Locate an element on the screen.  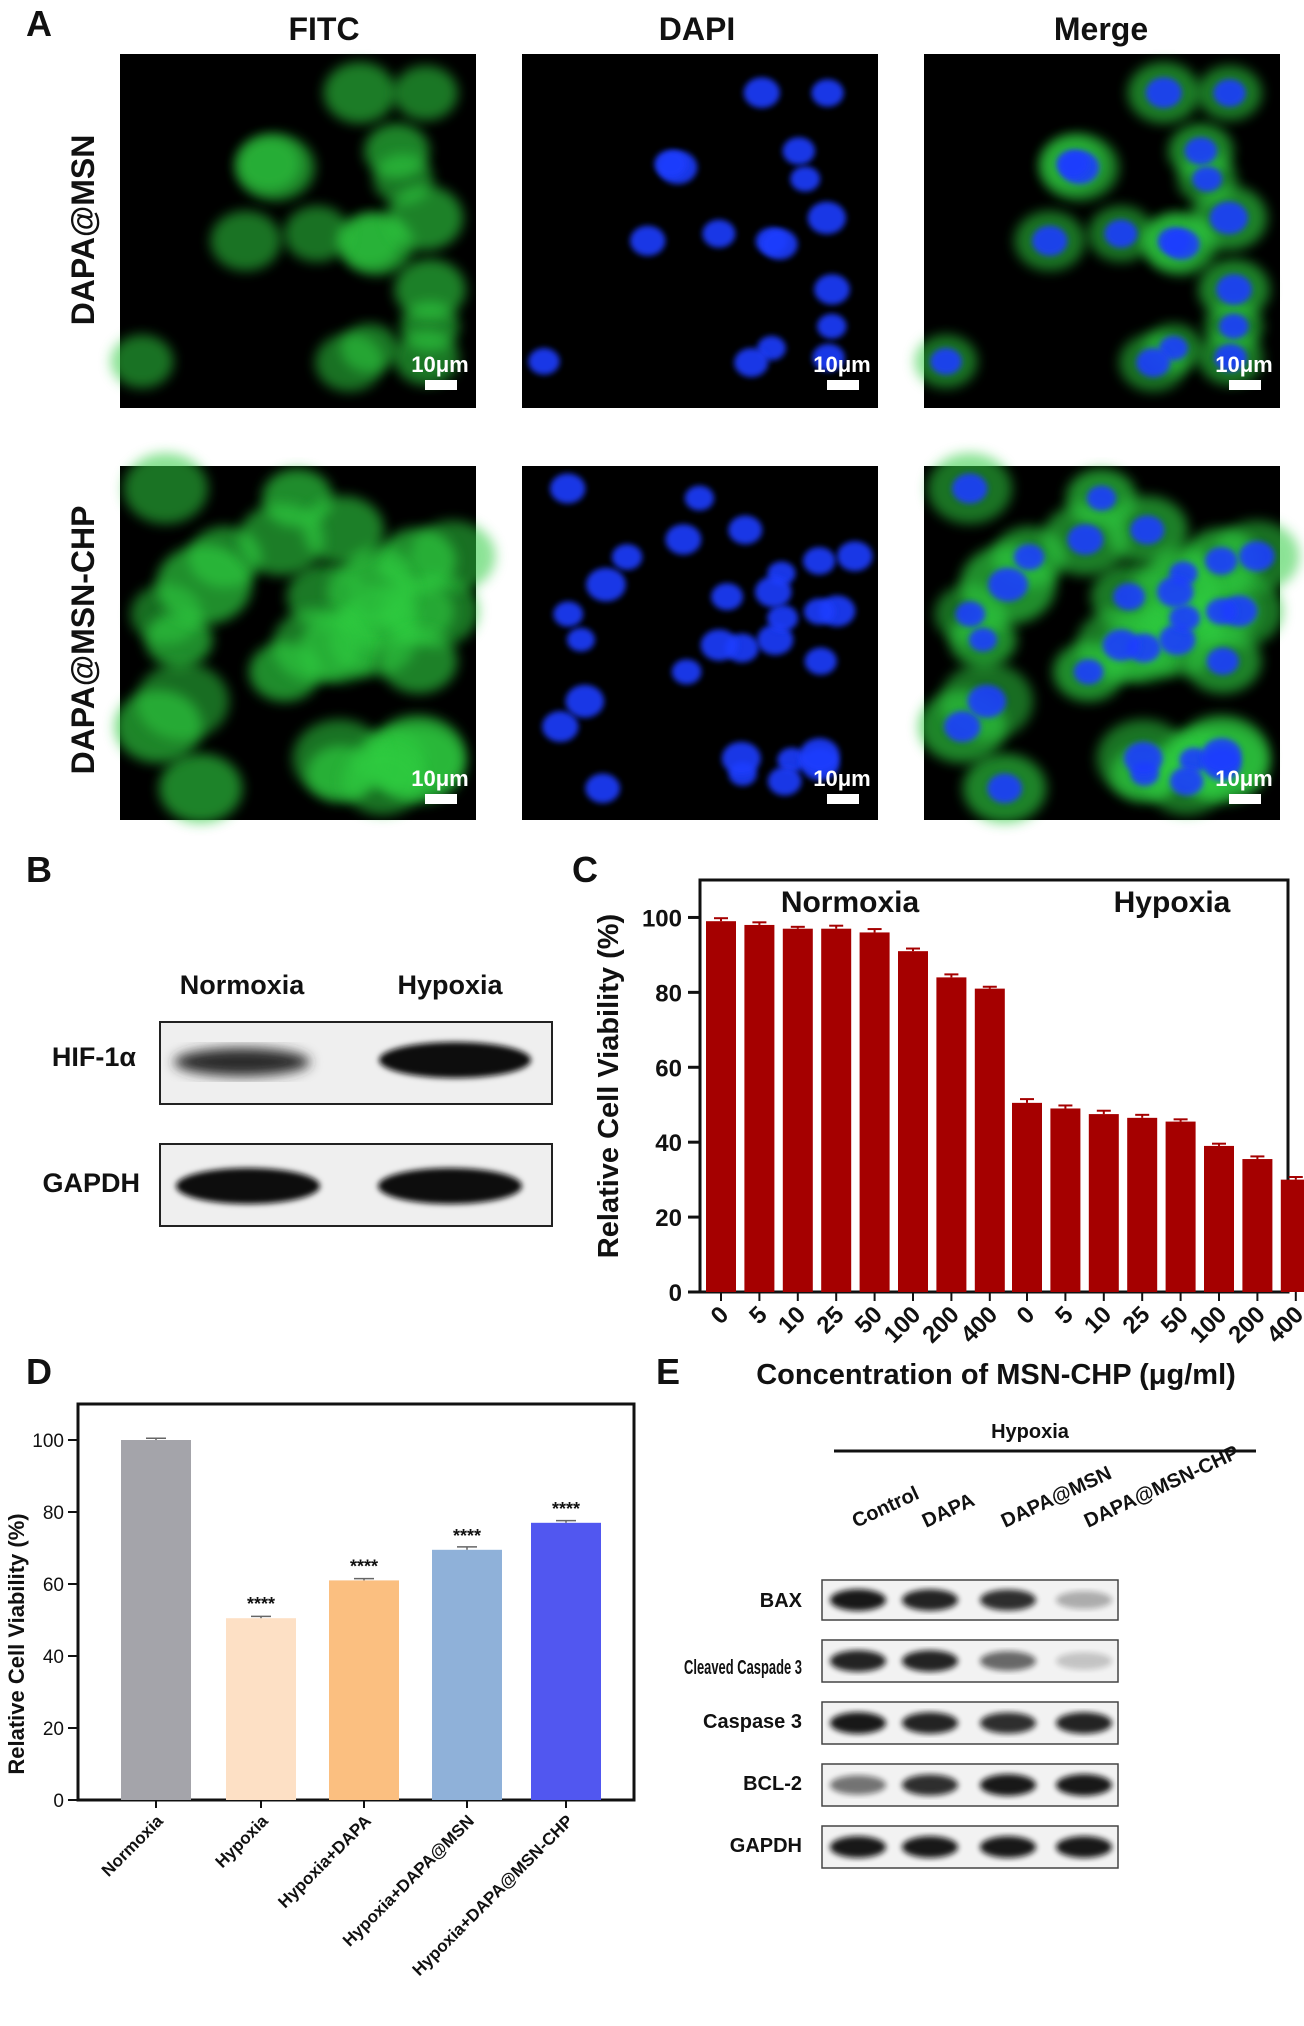
row-label-dapa-msn: DAPA@MSN is located at coordinates (83, 230).